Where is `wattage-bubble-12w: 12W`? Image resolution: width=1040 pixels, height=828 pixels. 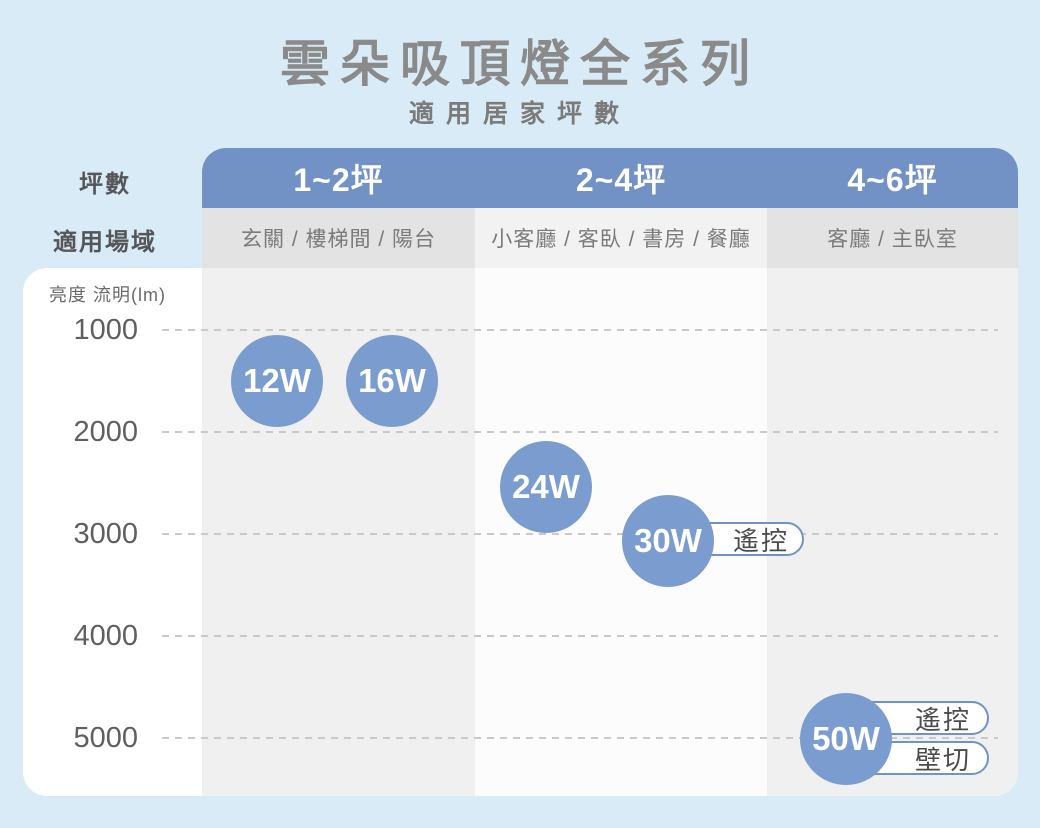
wattage-bubble-12w: 12W is located at coordinates (277, 381).